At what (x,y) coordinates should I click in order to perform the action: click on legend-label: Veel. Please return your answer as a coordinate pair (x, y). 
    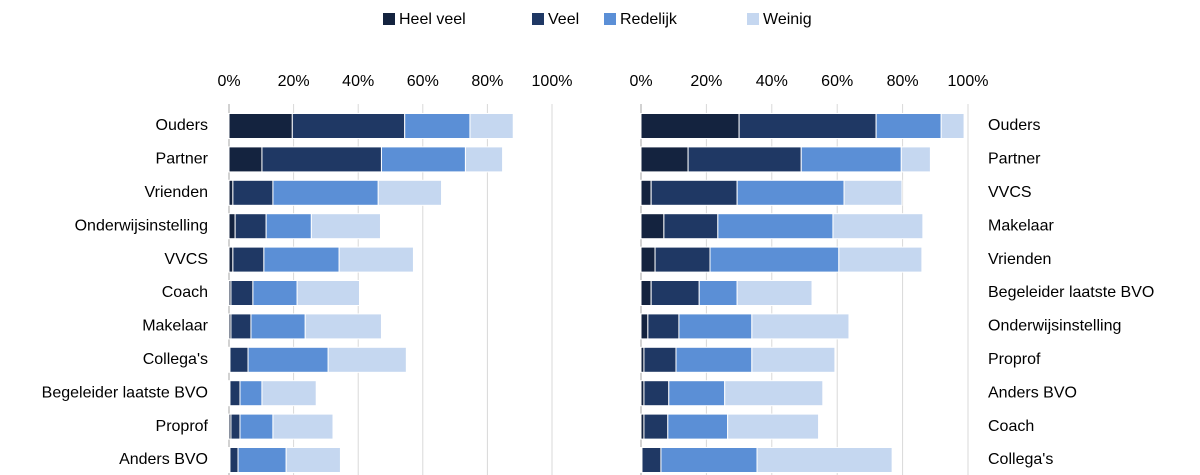
    Looking at the image, I should click on (563, 19).